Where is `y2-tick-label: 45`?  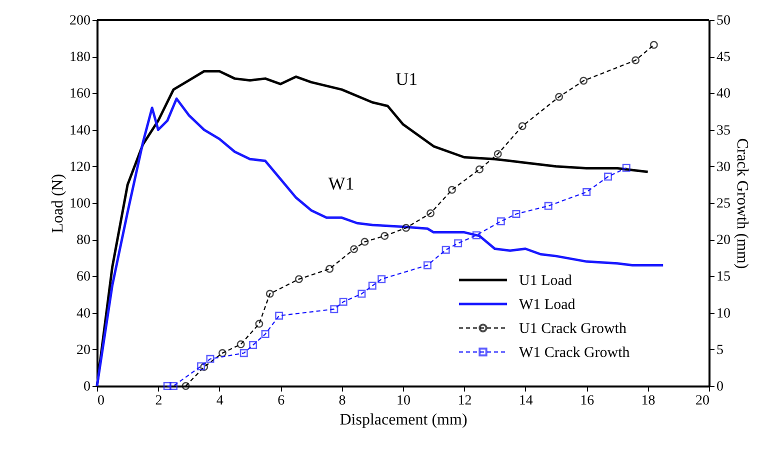 y2-tick-label: 45 is located at coordinates (723, 58).